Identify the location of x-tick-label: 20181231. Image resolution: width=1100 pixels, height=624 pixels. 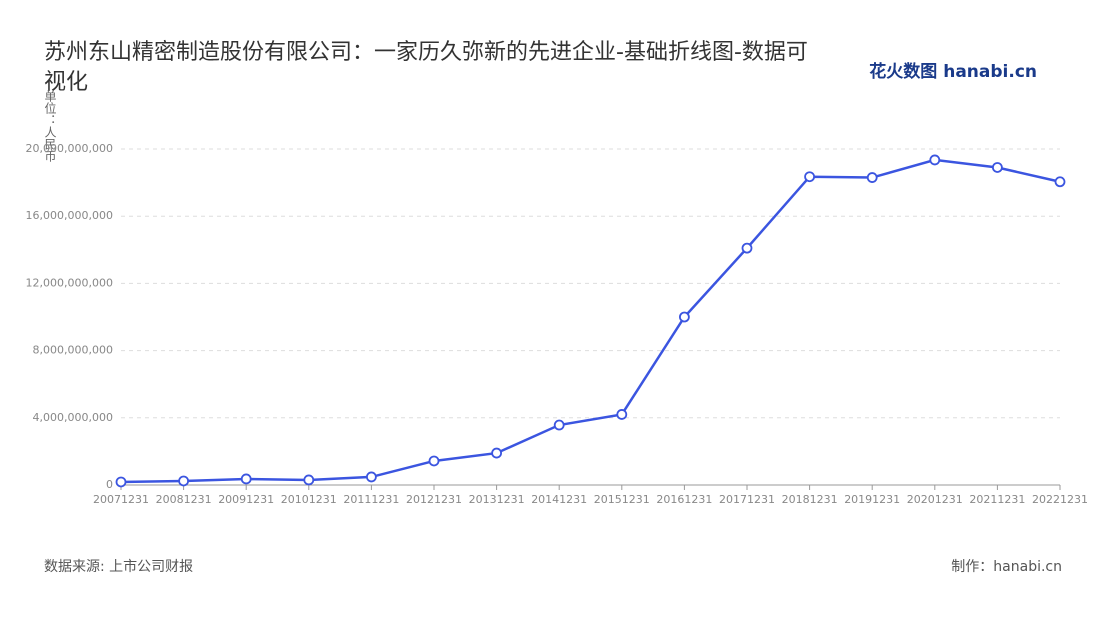
(810, 499).